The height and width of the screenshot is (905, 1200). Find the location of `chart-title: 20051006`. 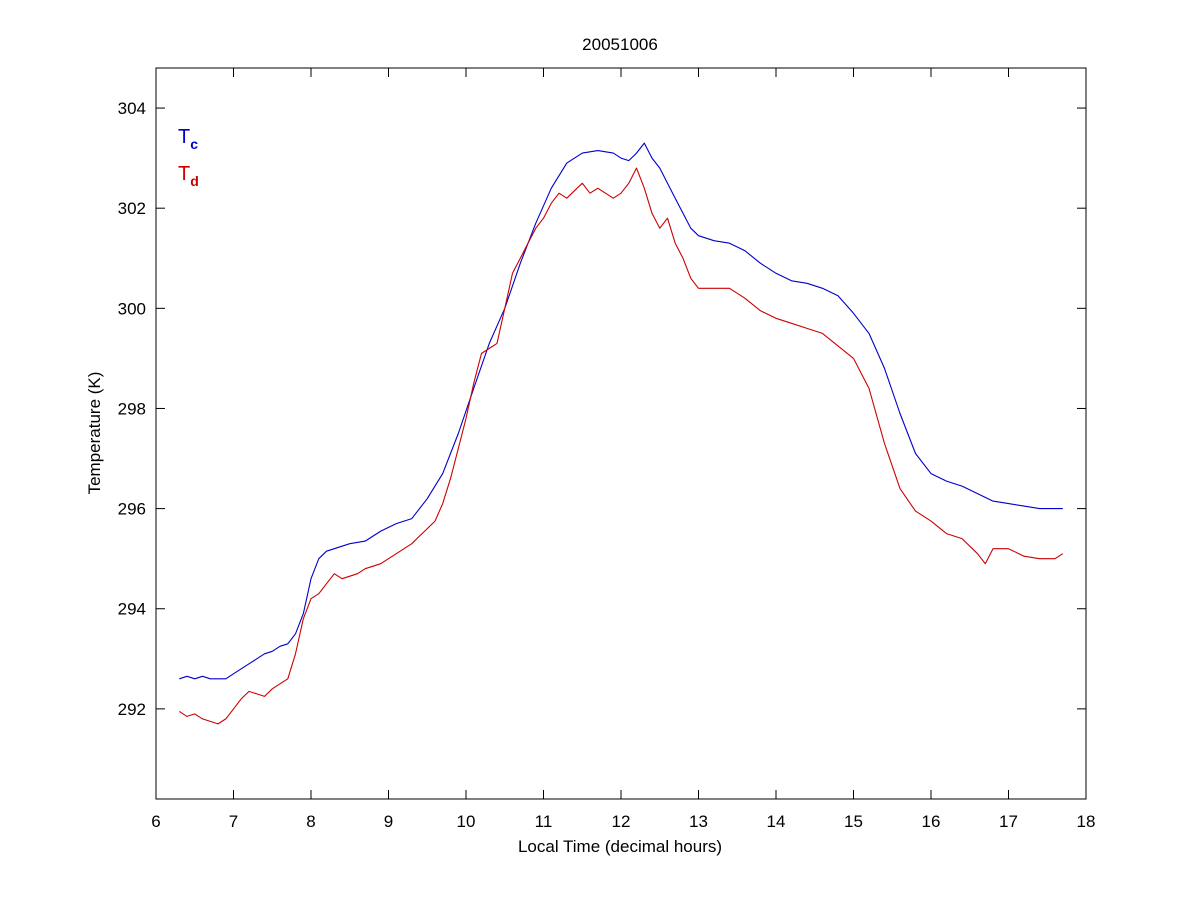

chart-title: 20051006 is located at coordinates (620, 44).